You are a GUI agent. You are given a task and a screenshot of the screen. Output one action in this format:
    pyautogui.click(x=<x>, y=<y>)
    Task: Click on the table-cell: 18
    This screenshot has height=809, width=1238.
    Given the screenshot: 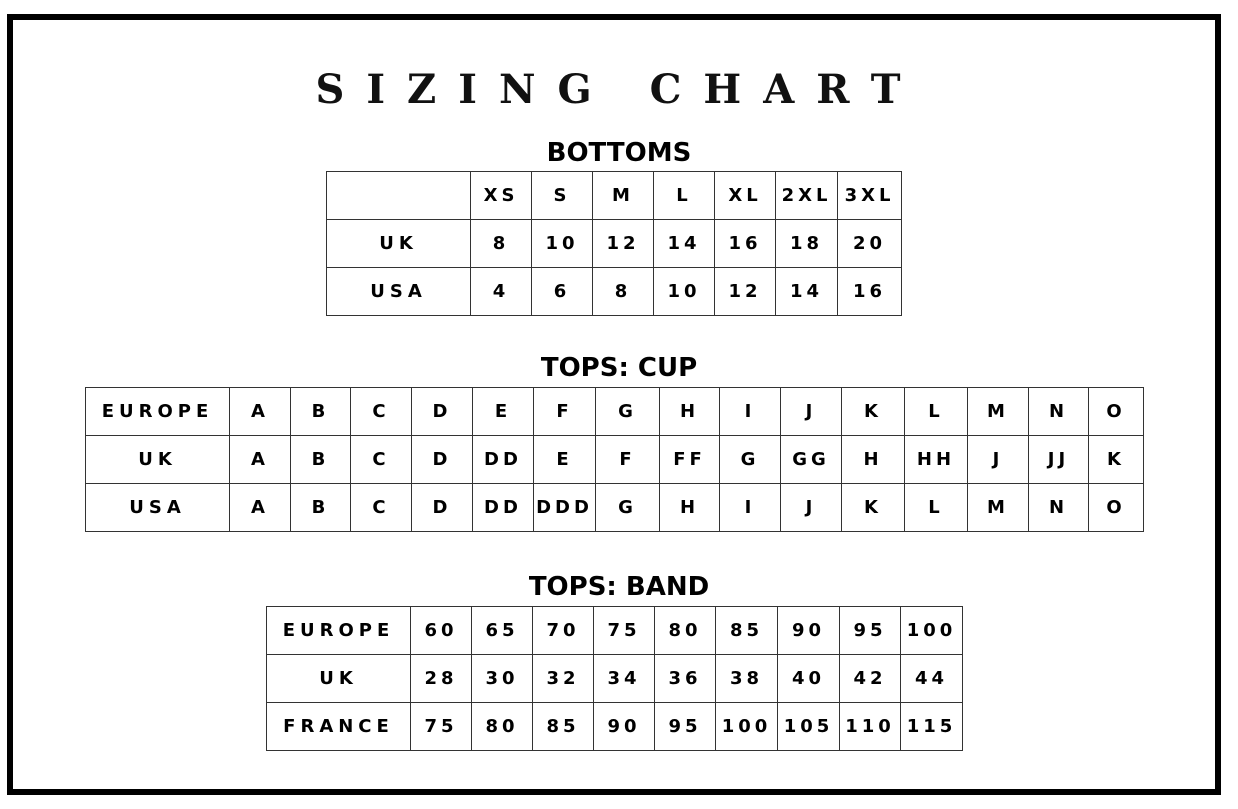 What is the action you would take?
    pyautogui.click(x=806, y=243)
    